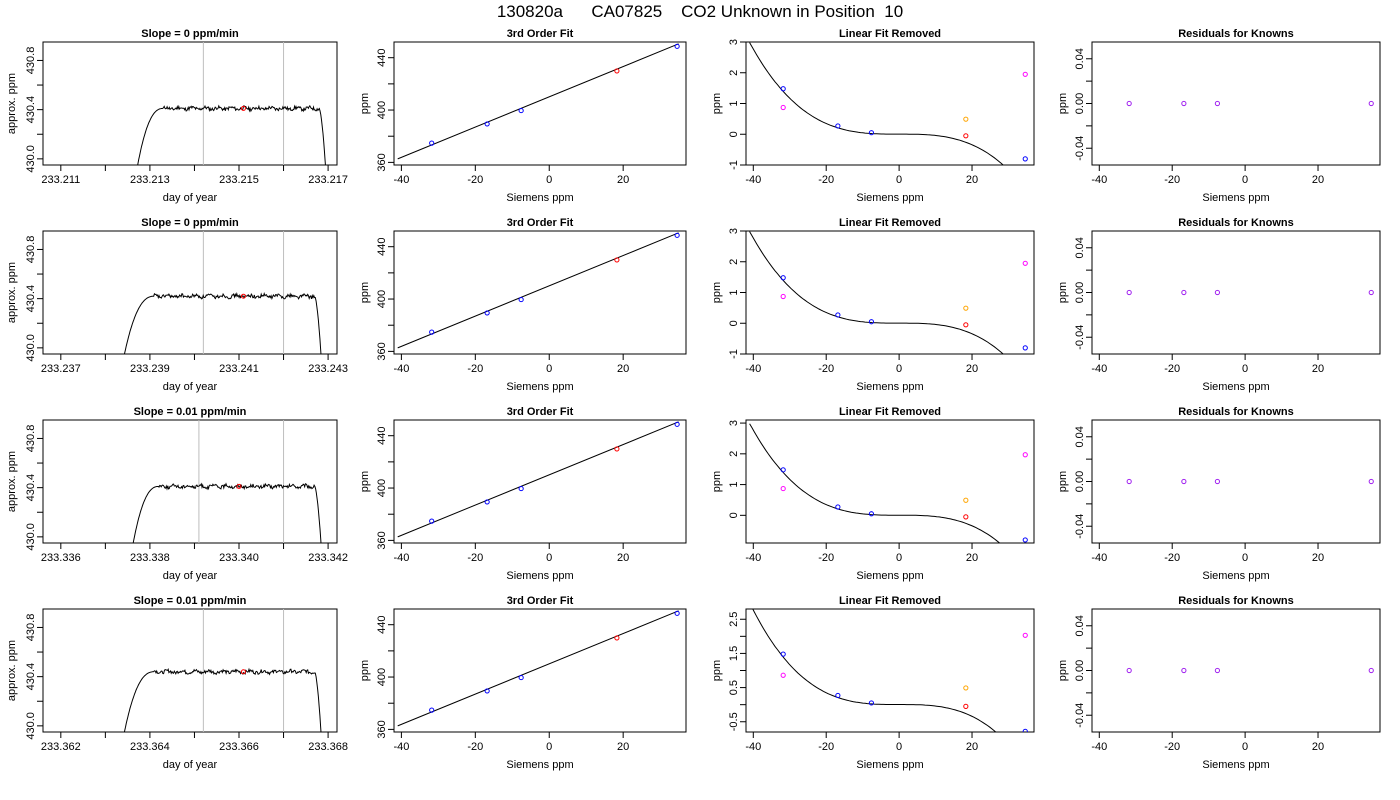 This screenshot has width=1400, height=800. Describe the element at coordinates (231, 134) in the screenshot. I see `data-trace-line` at that location.